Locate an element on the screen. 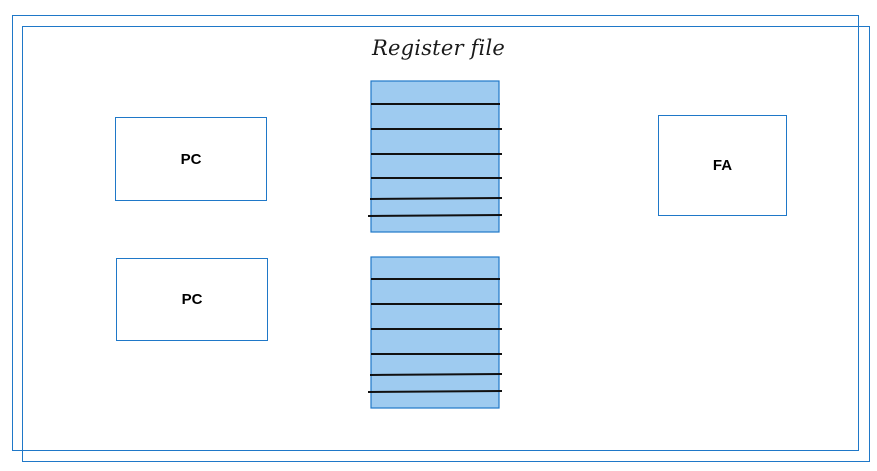 Image resolution: width=877 pixels, height=471 pixels. register-file-bottom-body is located at coordinates (435, 332).